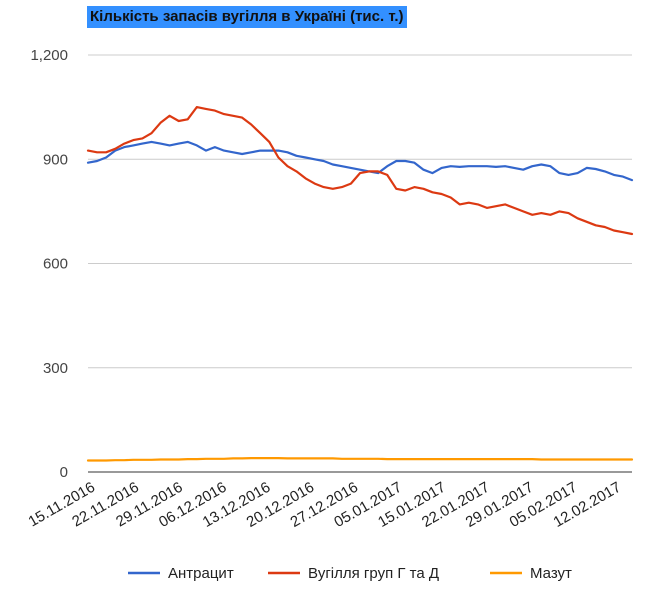 The height and width of the screenshot is (594, 669). What do you see at coordinates (55, 264) in the screenshot?
I see `y-tick-label: 600` at bounding box center [55, 264].